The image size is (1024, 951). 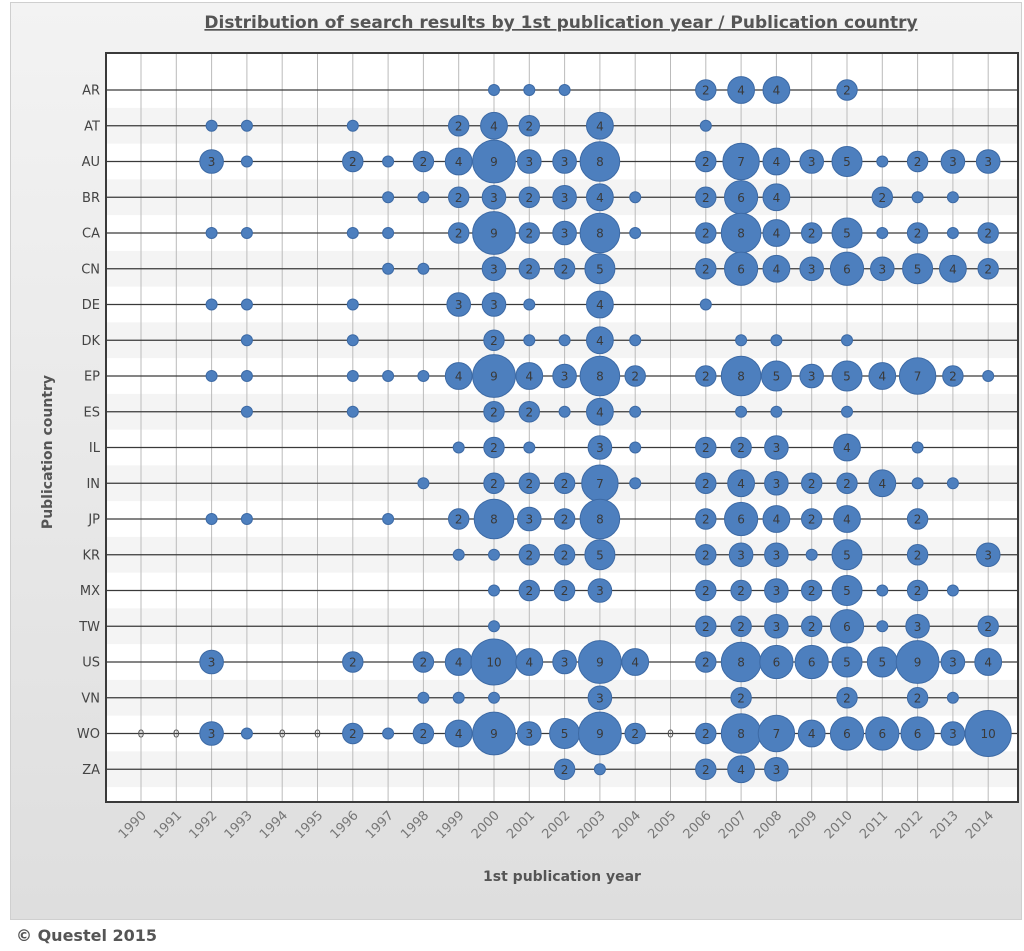 What do you see at coordinates (423, 483) in the screenshot?
I see `bubble-IN-1998` at bounding box center [423, 483].